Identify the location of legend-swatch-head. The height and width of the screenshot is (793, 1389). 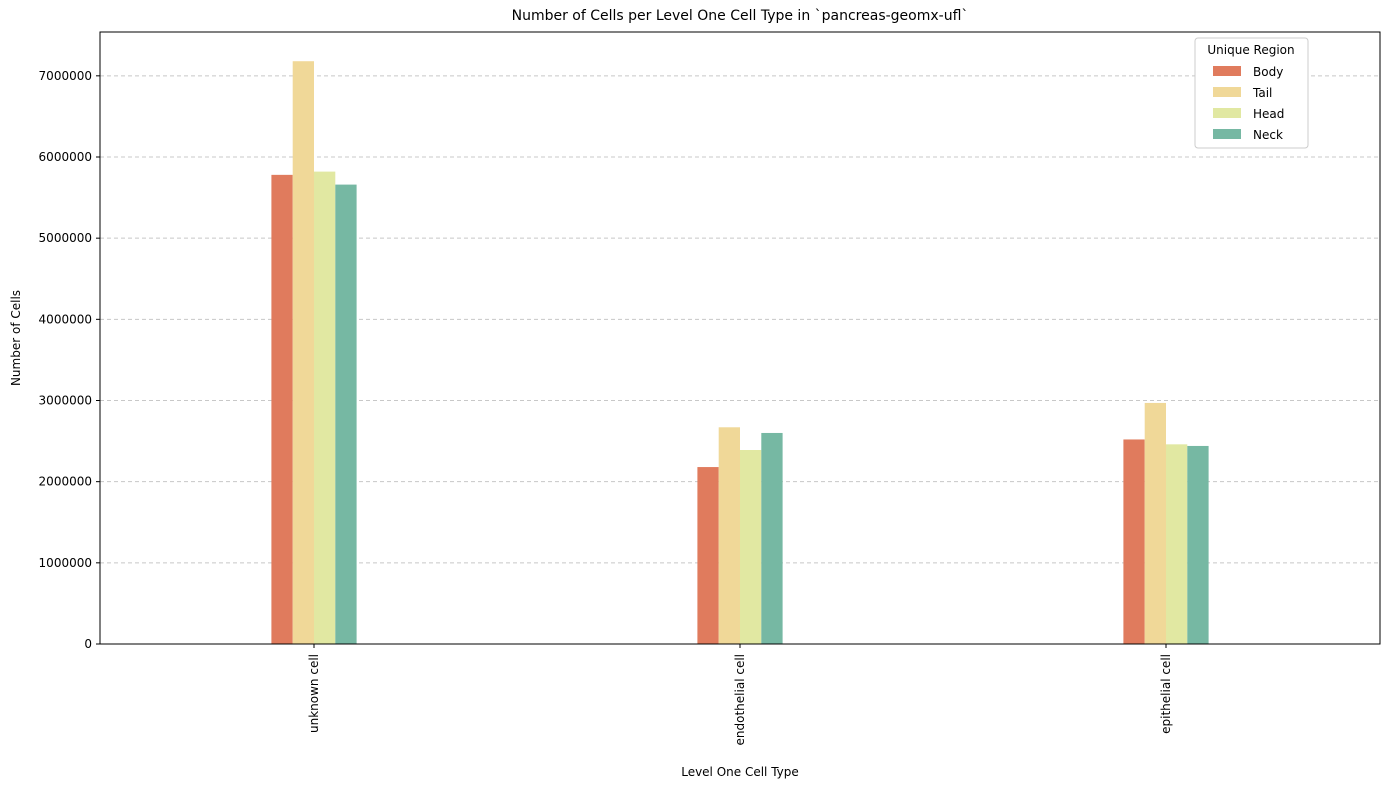
(1227, 113).